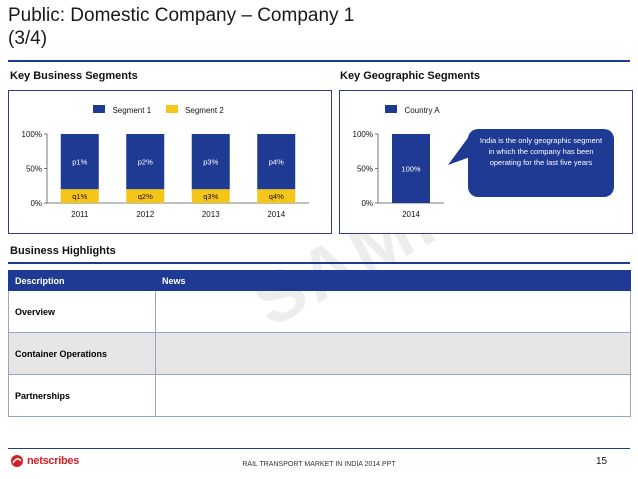  What do you see at coordinates (28, 38) in the screenshot?
I see `page-title-line2: (3/4)` at bounding box center [28, 38].